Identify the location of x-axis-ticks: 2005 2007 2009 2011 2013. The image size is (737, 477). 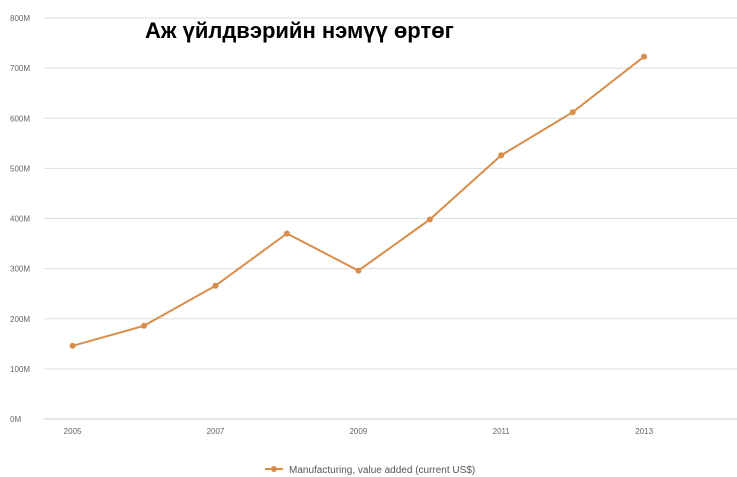
(359, 431).